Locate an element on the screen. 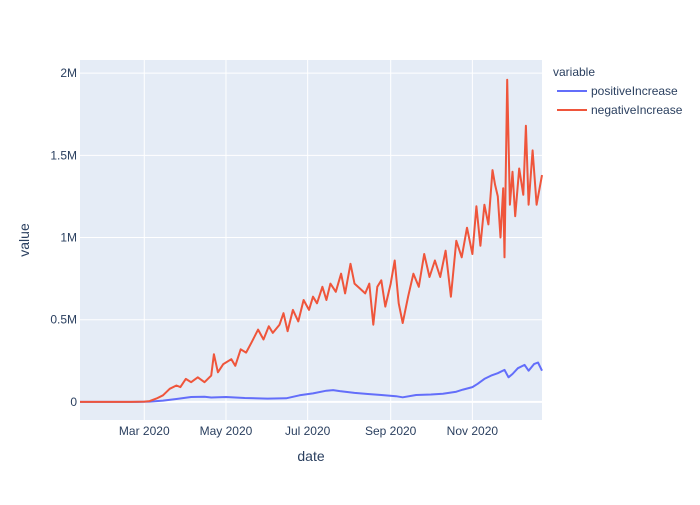 The height and width of the screenshot is (505, 700). legend-item-positiveIncrease: positiveIncrease is located at coordinates (617, 91).